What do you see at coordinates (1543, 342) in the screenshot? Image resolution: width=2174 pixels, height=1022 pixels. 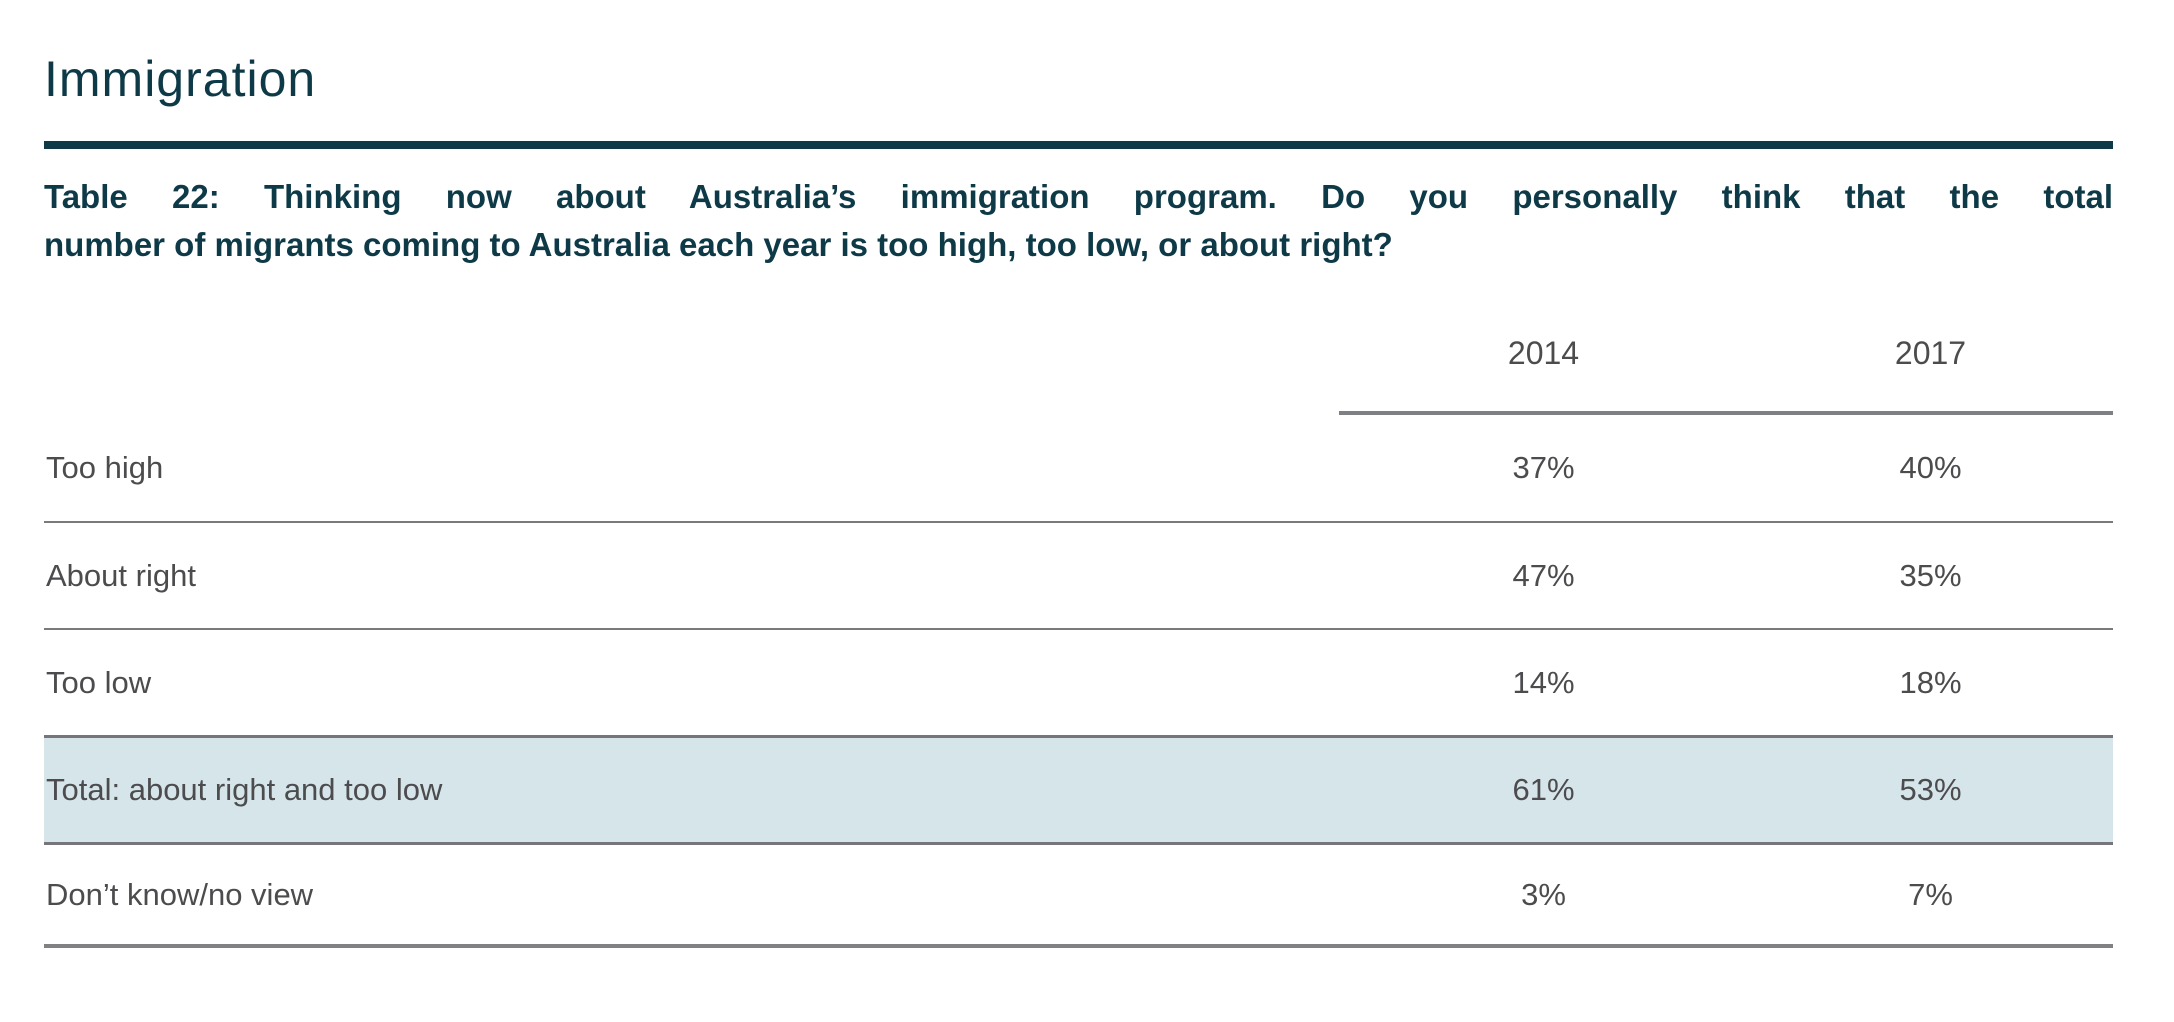 I see `column-header-2014: 2014` at bounding box center [1543, 342].